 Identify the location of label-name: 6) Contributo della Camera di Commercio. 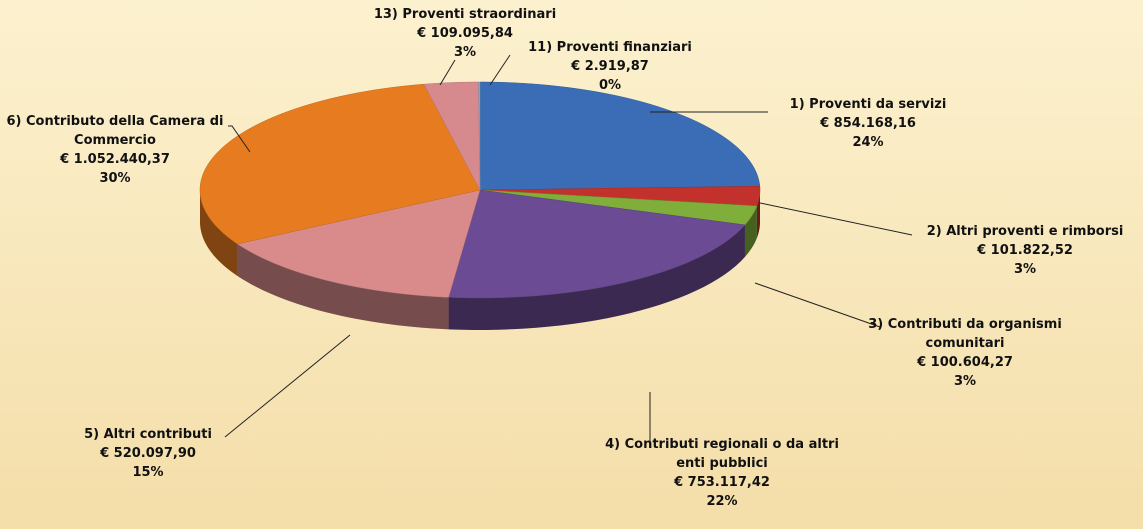
(115, 131).